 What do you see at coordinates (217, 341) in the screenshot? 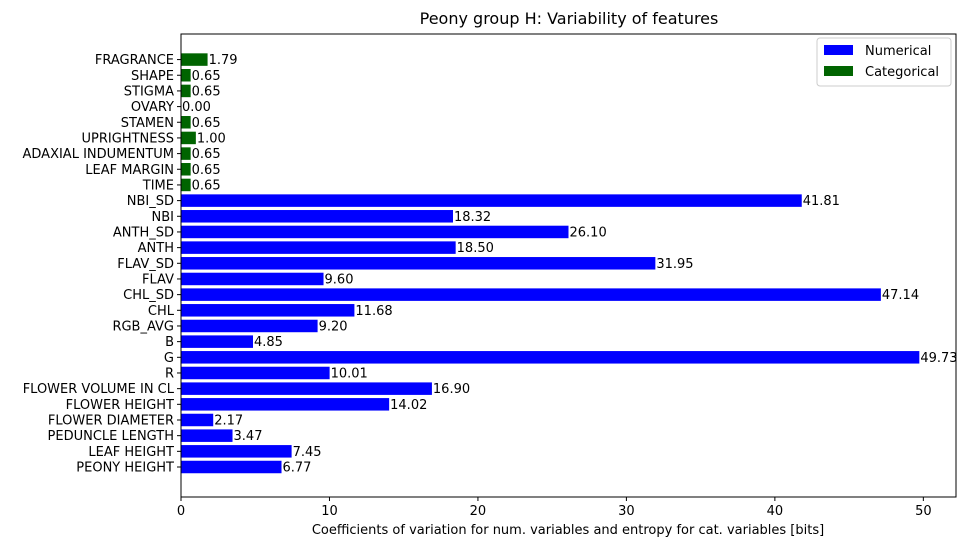
I see `bar-b` at bounding box center [217, 341].